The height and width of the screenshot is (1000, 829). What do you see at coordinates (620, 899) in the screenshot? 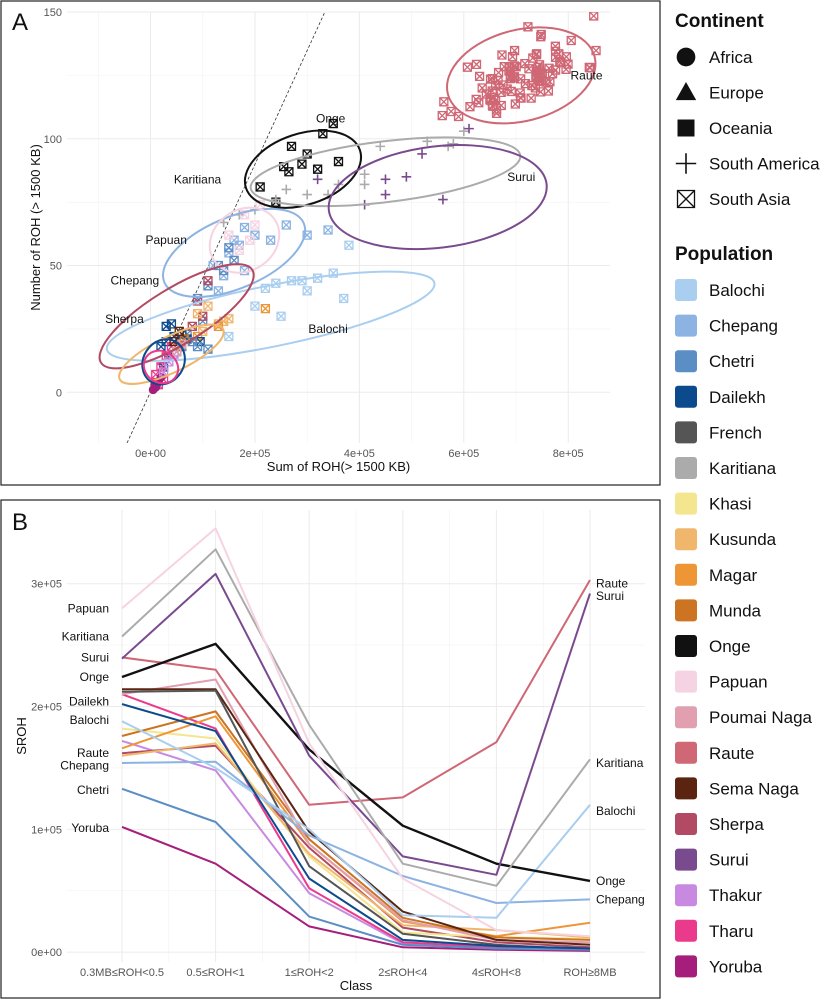
I see `right-label-chepang: Chepang` at bounding box center [620, 899].